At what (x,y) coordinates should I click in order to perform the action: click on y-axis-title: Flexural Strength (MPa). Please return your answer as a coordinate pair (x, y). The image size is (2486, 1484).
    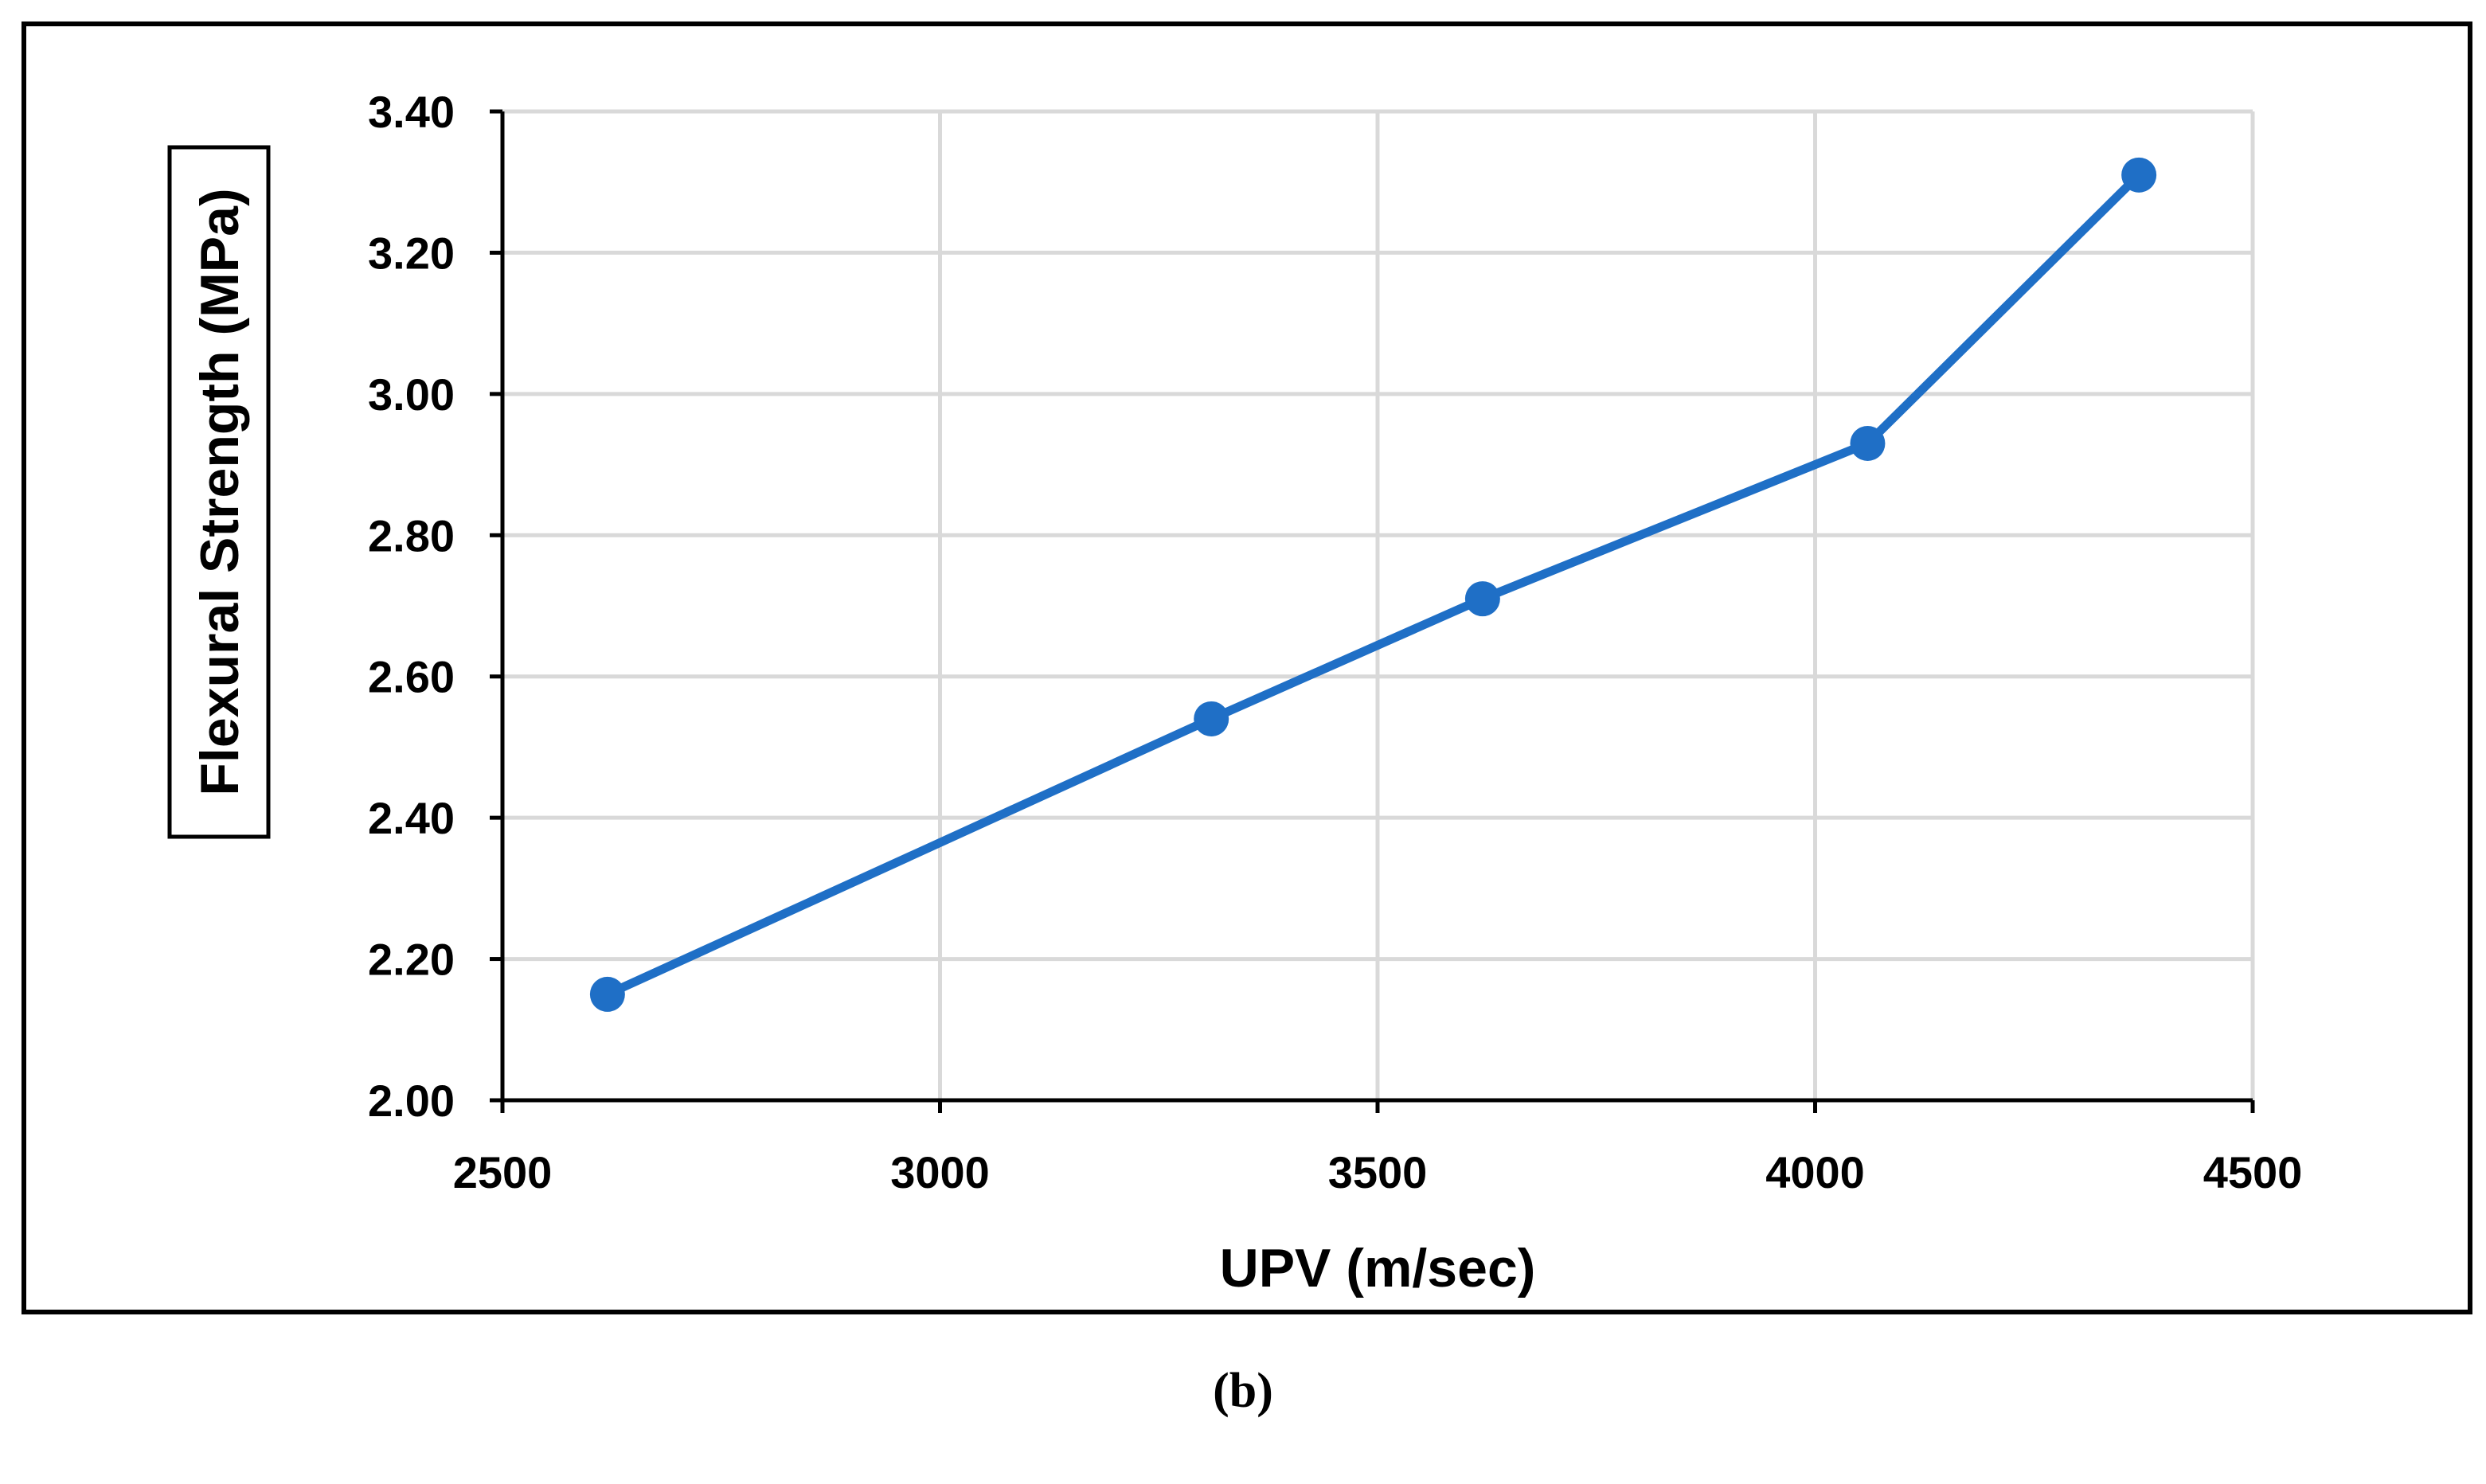
    Looking at the image, I should click on (220, 491).